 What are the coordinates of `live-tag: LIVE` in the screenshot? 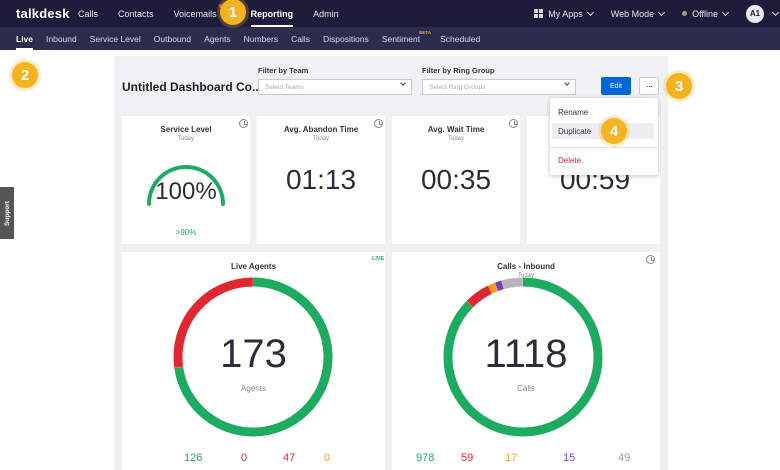 It's located at (378, 259).